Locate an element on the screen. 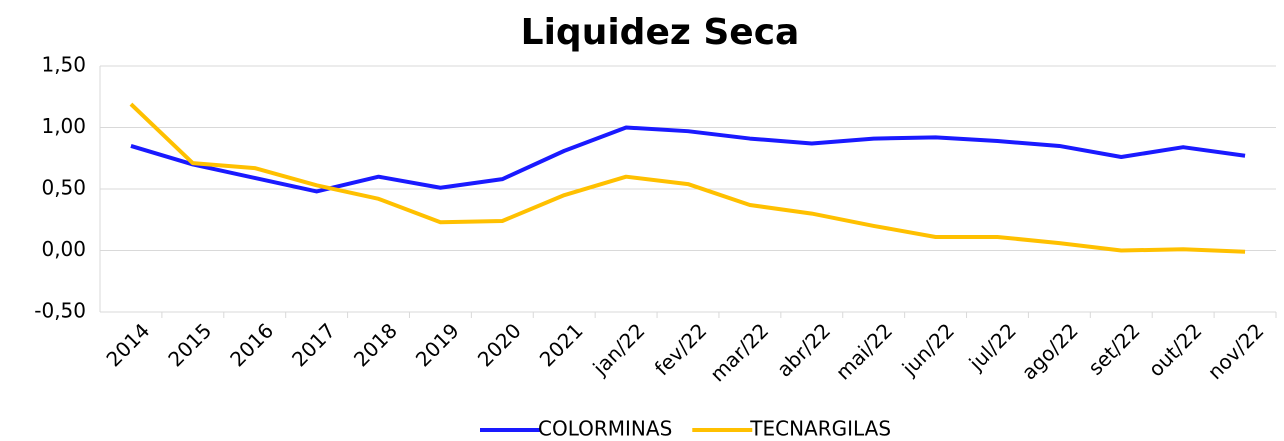 The image size is (1284, 441). legend-label: TECNARGILAS is located at coordinates (820, 429).